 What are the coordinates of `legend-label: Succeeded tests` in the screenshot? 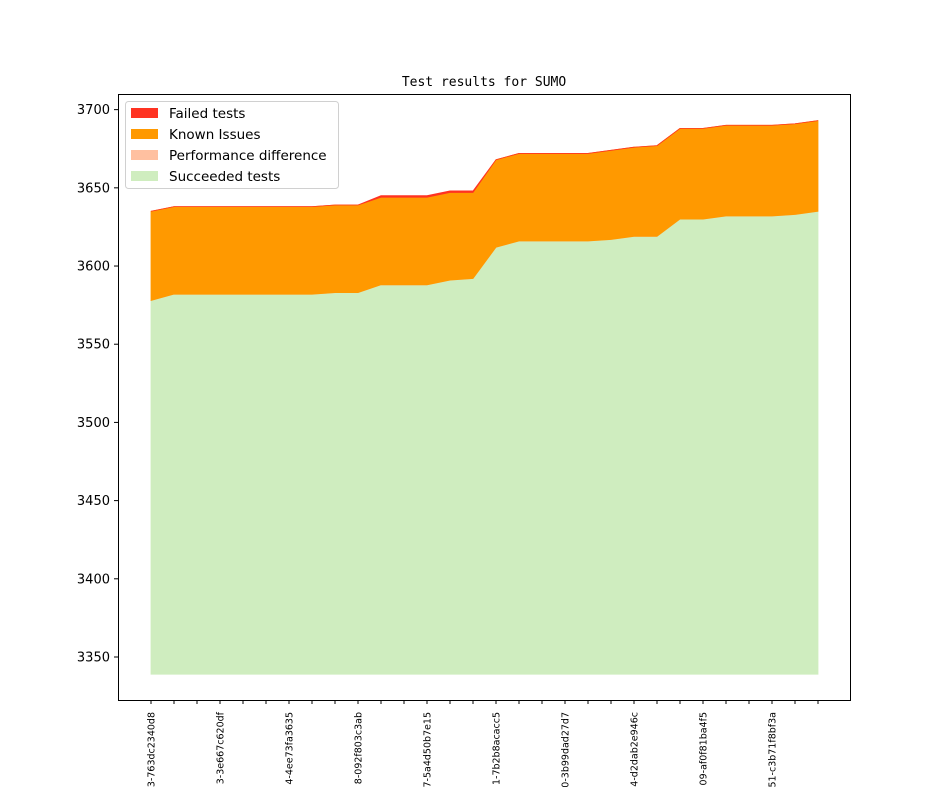 It's located at (224, 177).